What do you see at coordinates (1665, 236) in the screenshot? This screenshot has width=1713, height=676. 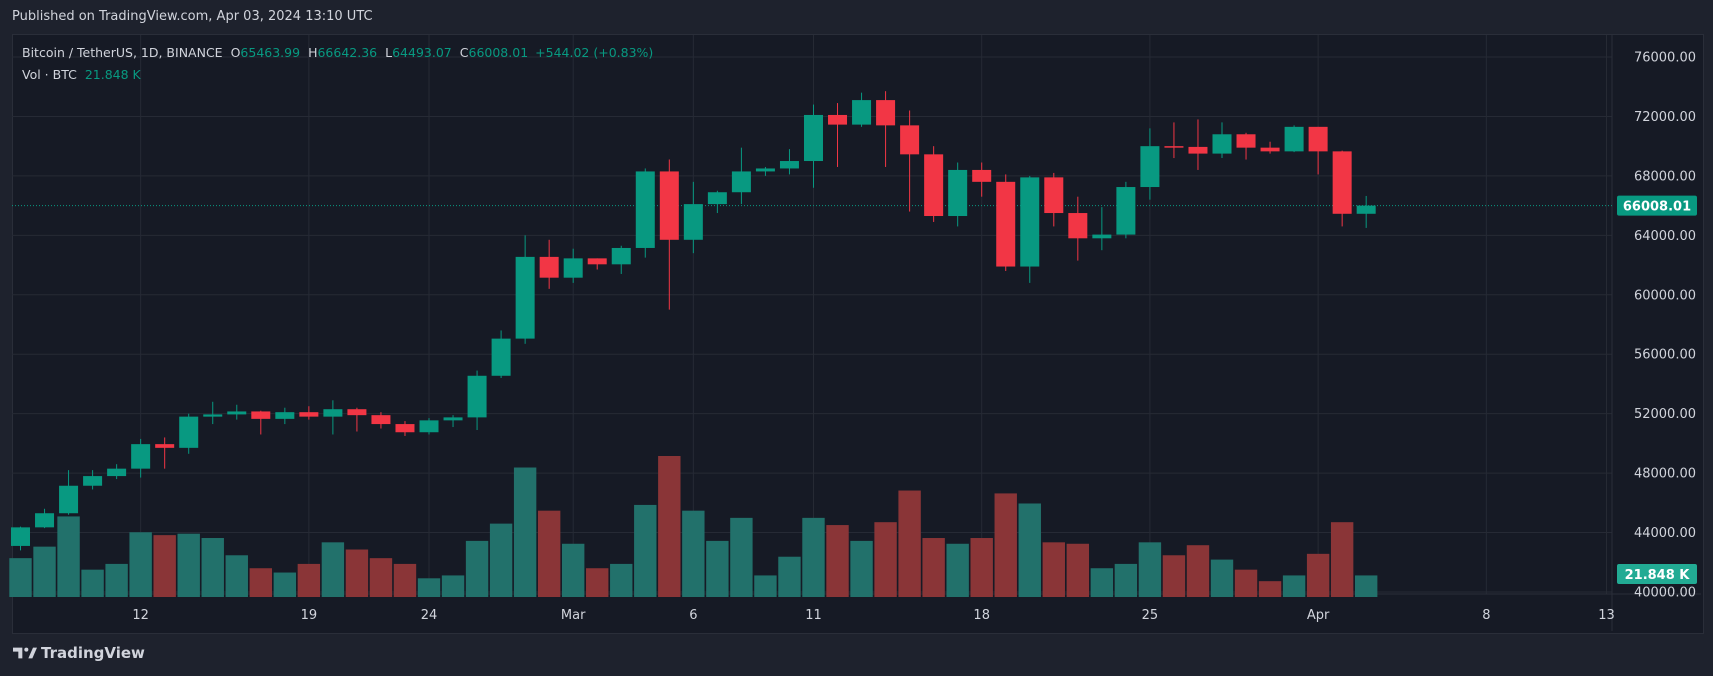 I see `y-tick-label: 64000.00` at bounding box center [1665, 236].